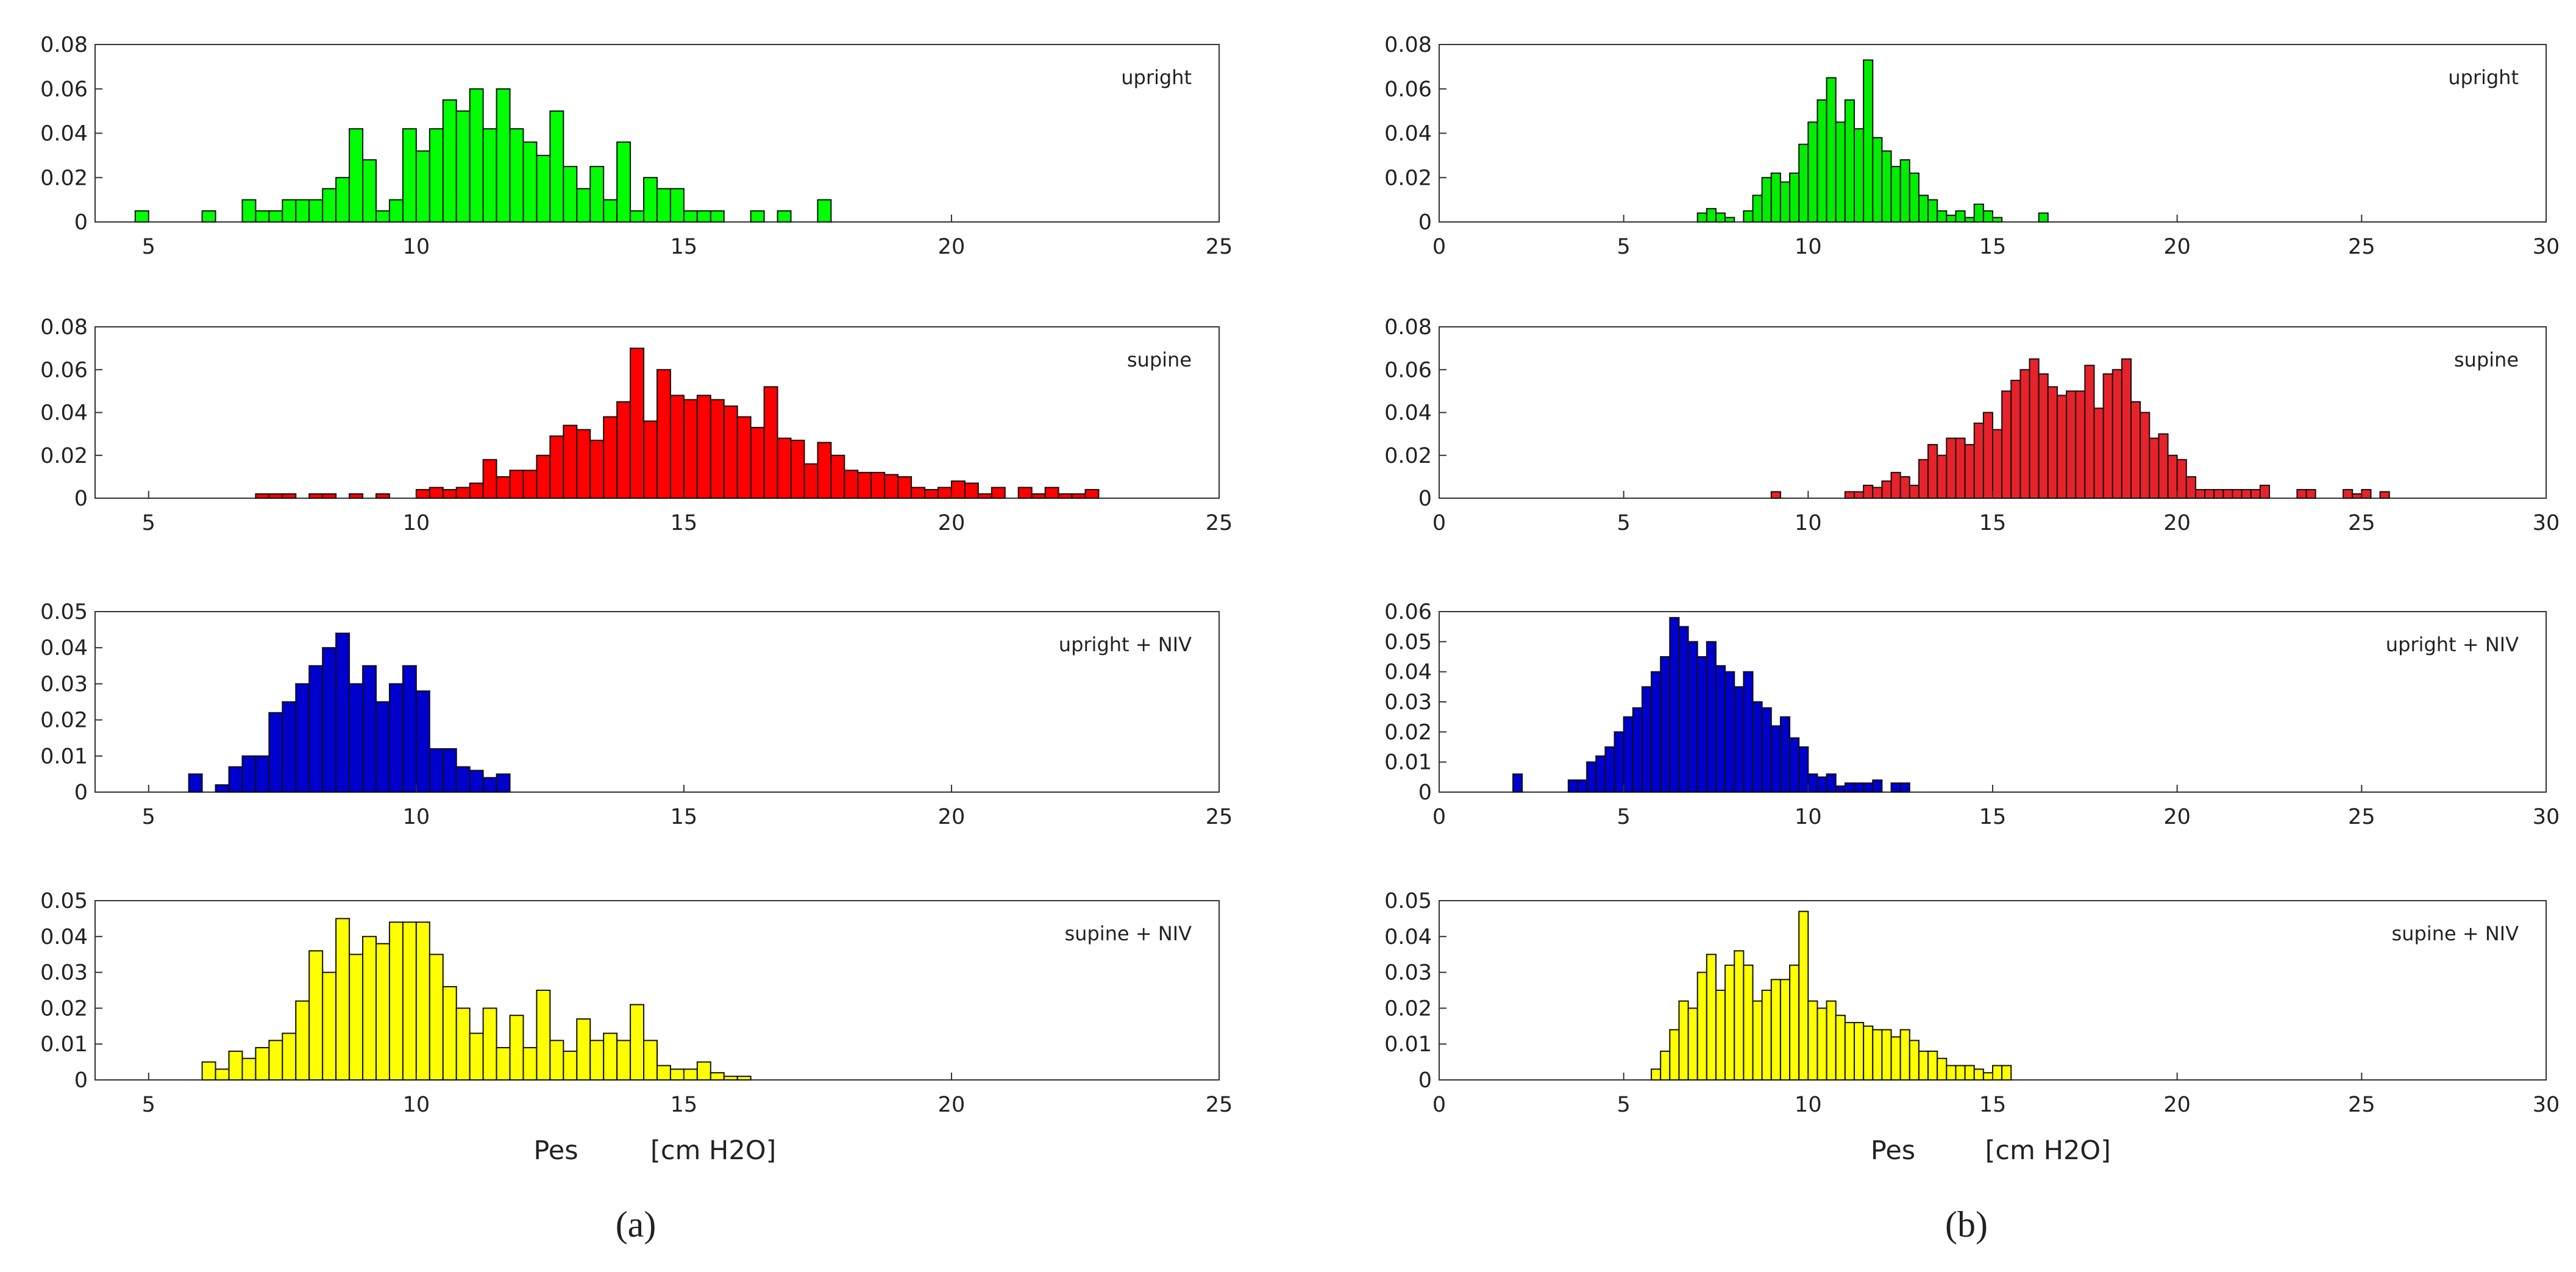 This screenshot has width=2576, height=1272. I want to click on x-tick-label: 15, so click(1993, 523).